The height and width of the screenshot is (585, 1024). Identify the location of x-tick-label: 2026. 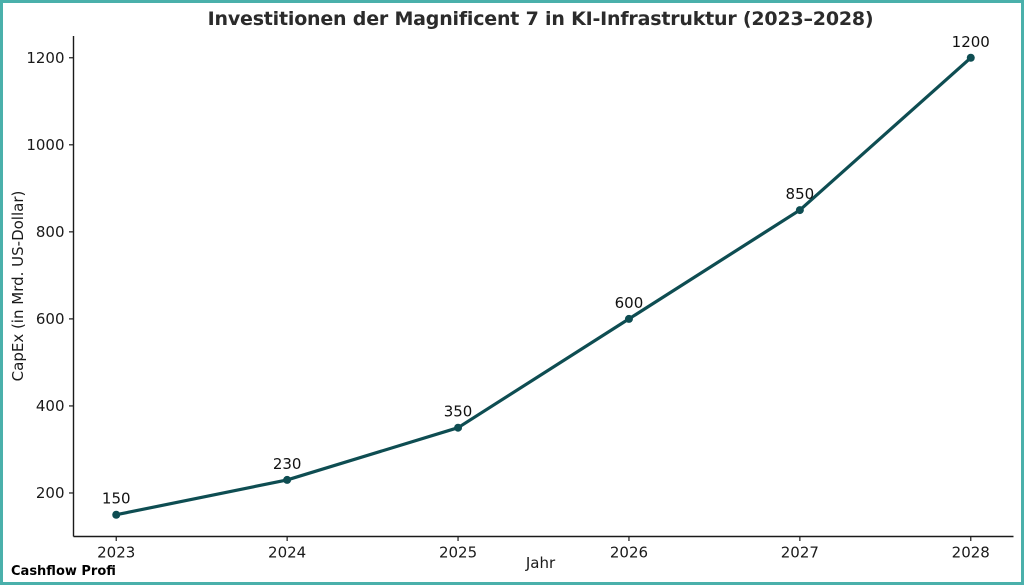
(629, 553).